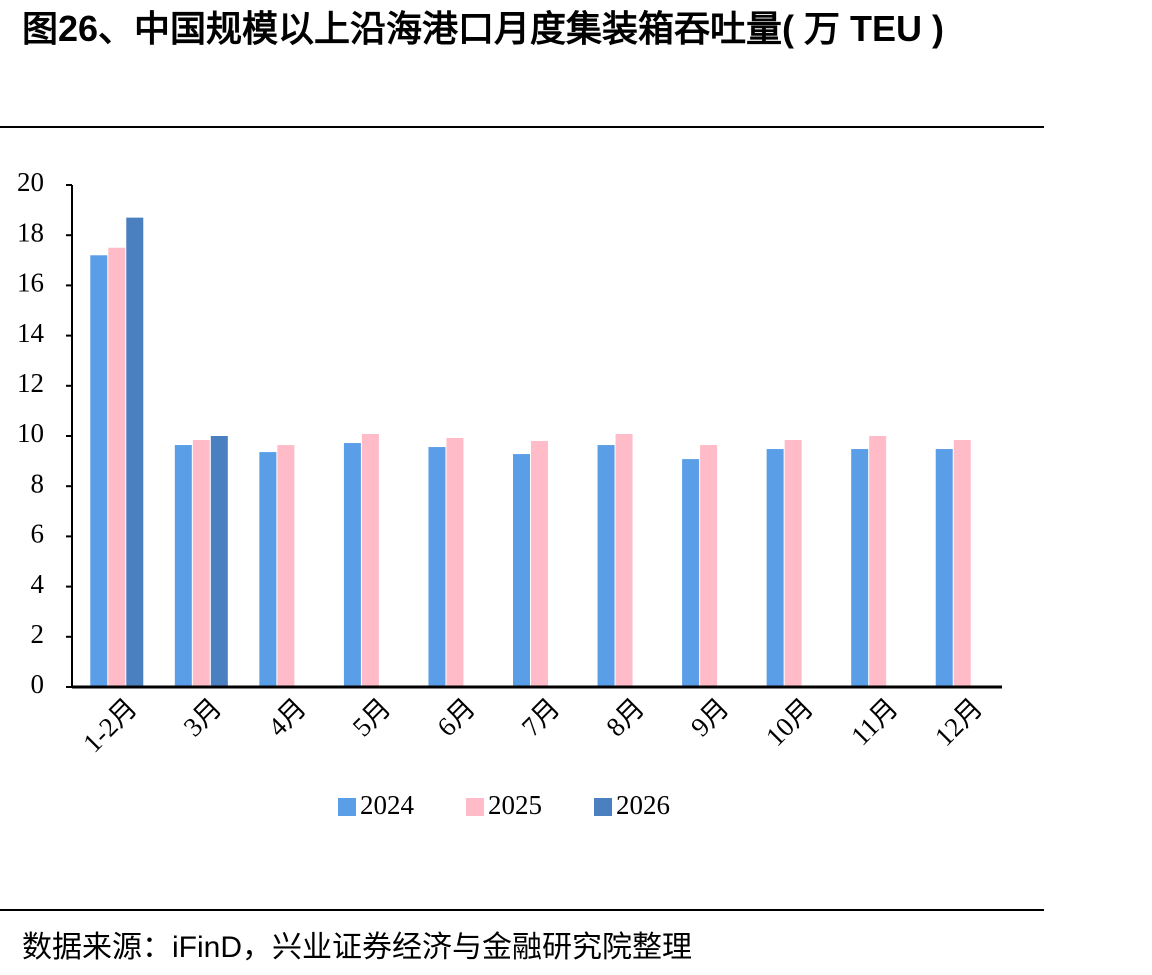 The image size is (1152, 975). What do you see at coordinates (203, 717) in the screenshot?
I see `x-tick-label: 3月` at bounding box center [203, 717].